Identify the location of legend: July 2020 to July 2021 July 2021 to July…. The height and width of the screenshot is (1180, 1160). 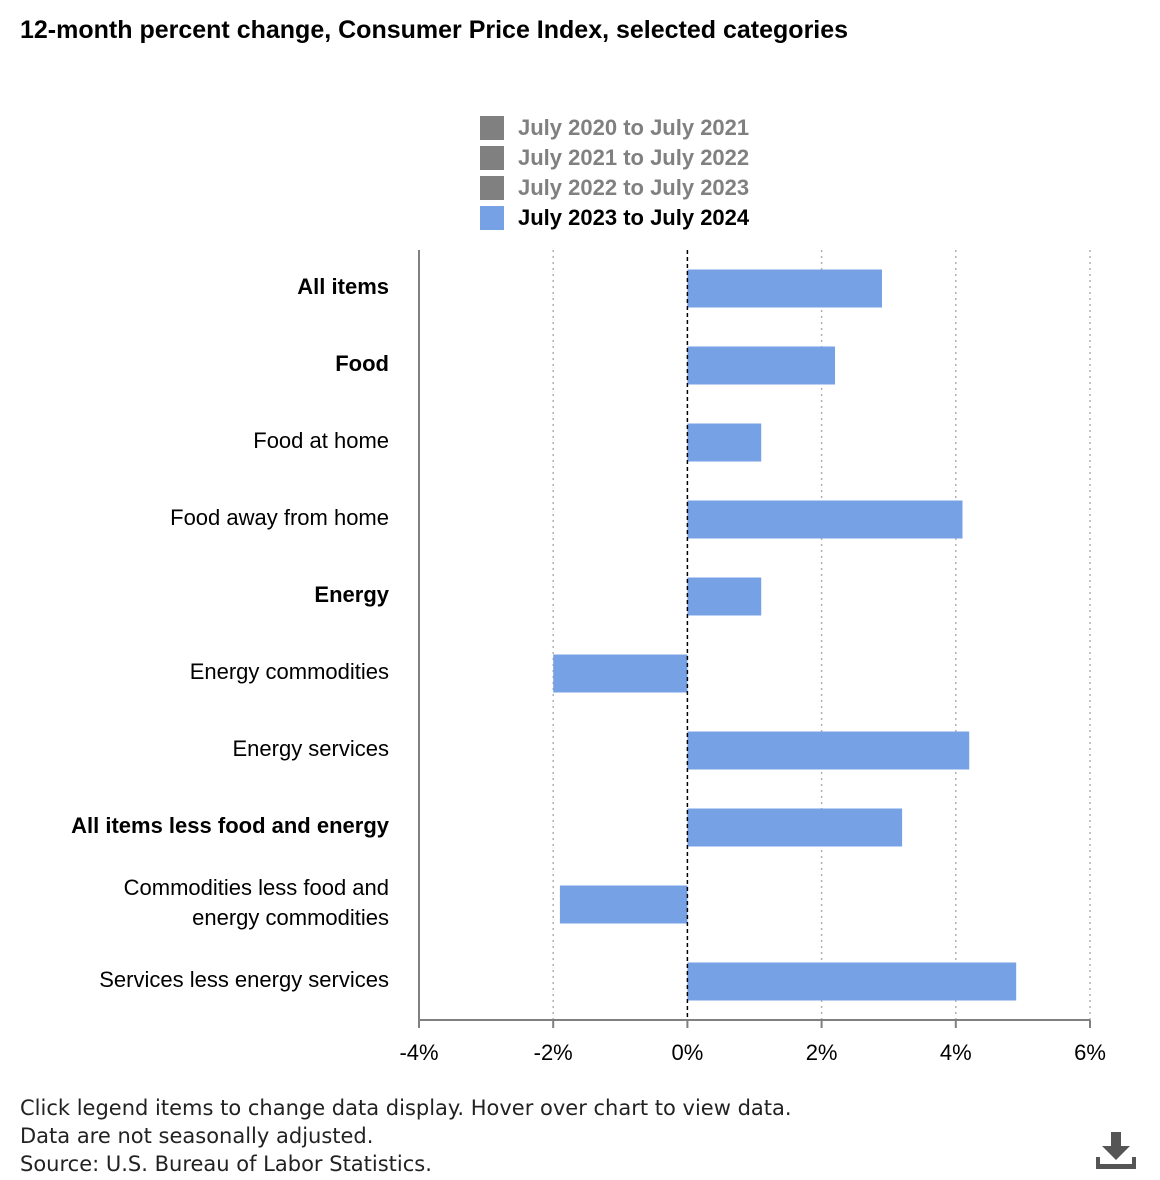
(614, 173).